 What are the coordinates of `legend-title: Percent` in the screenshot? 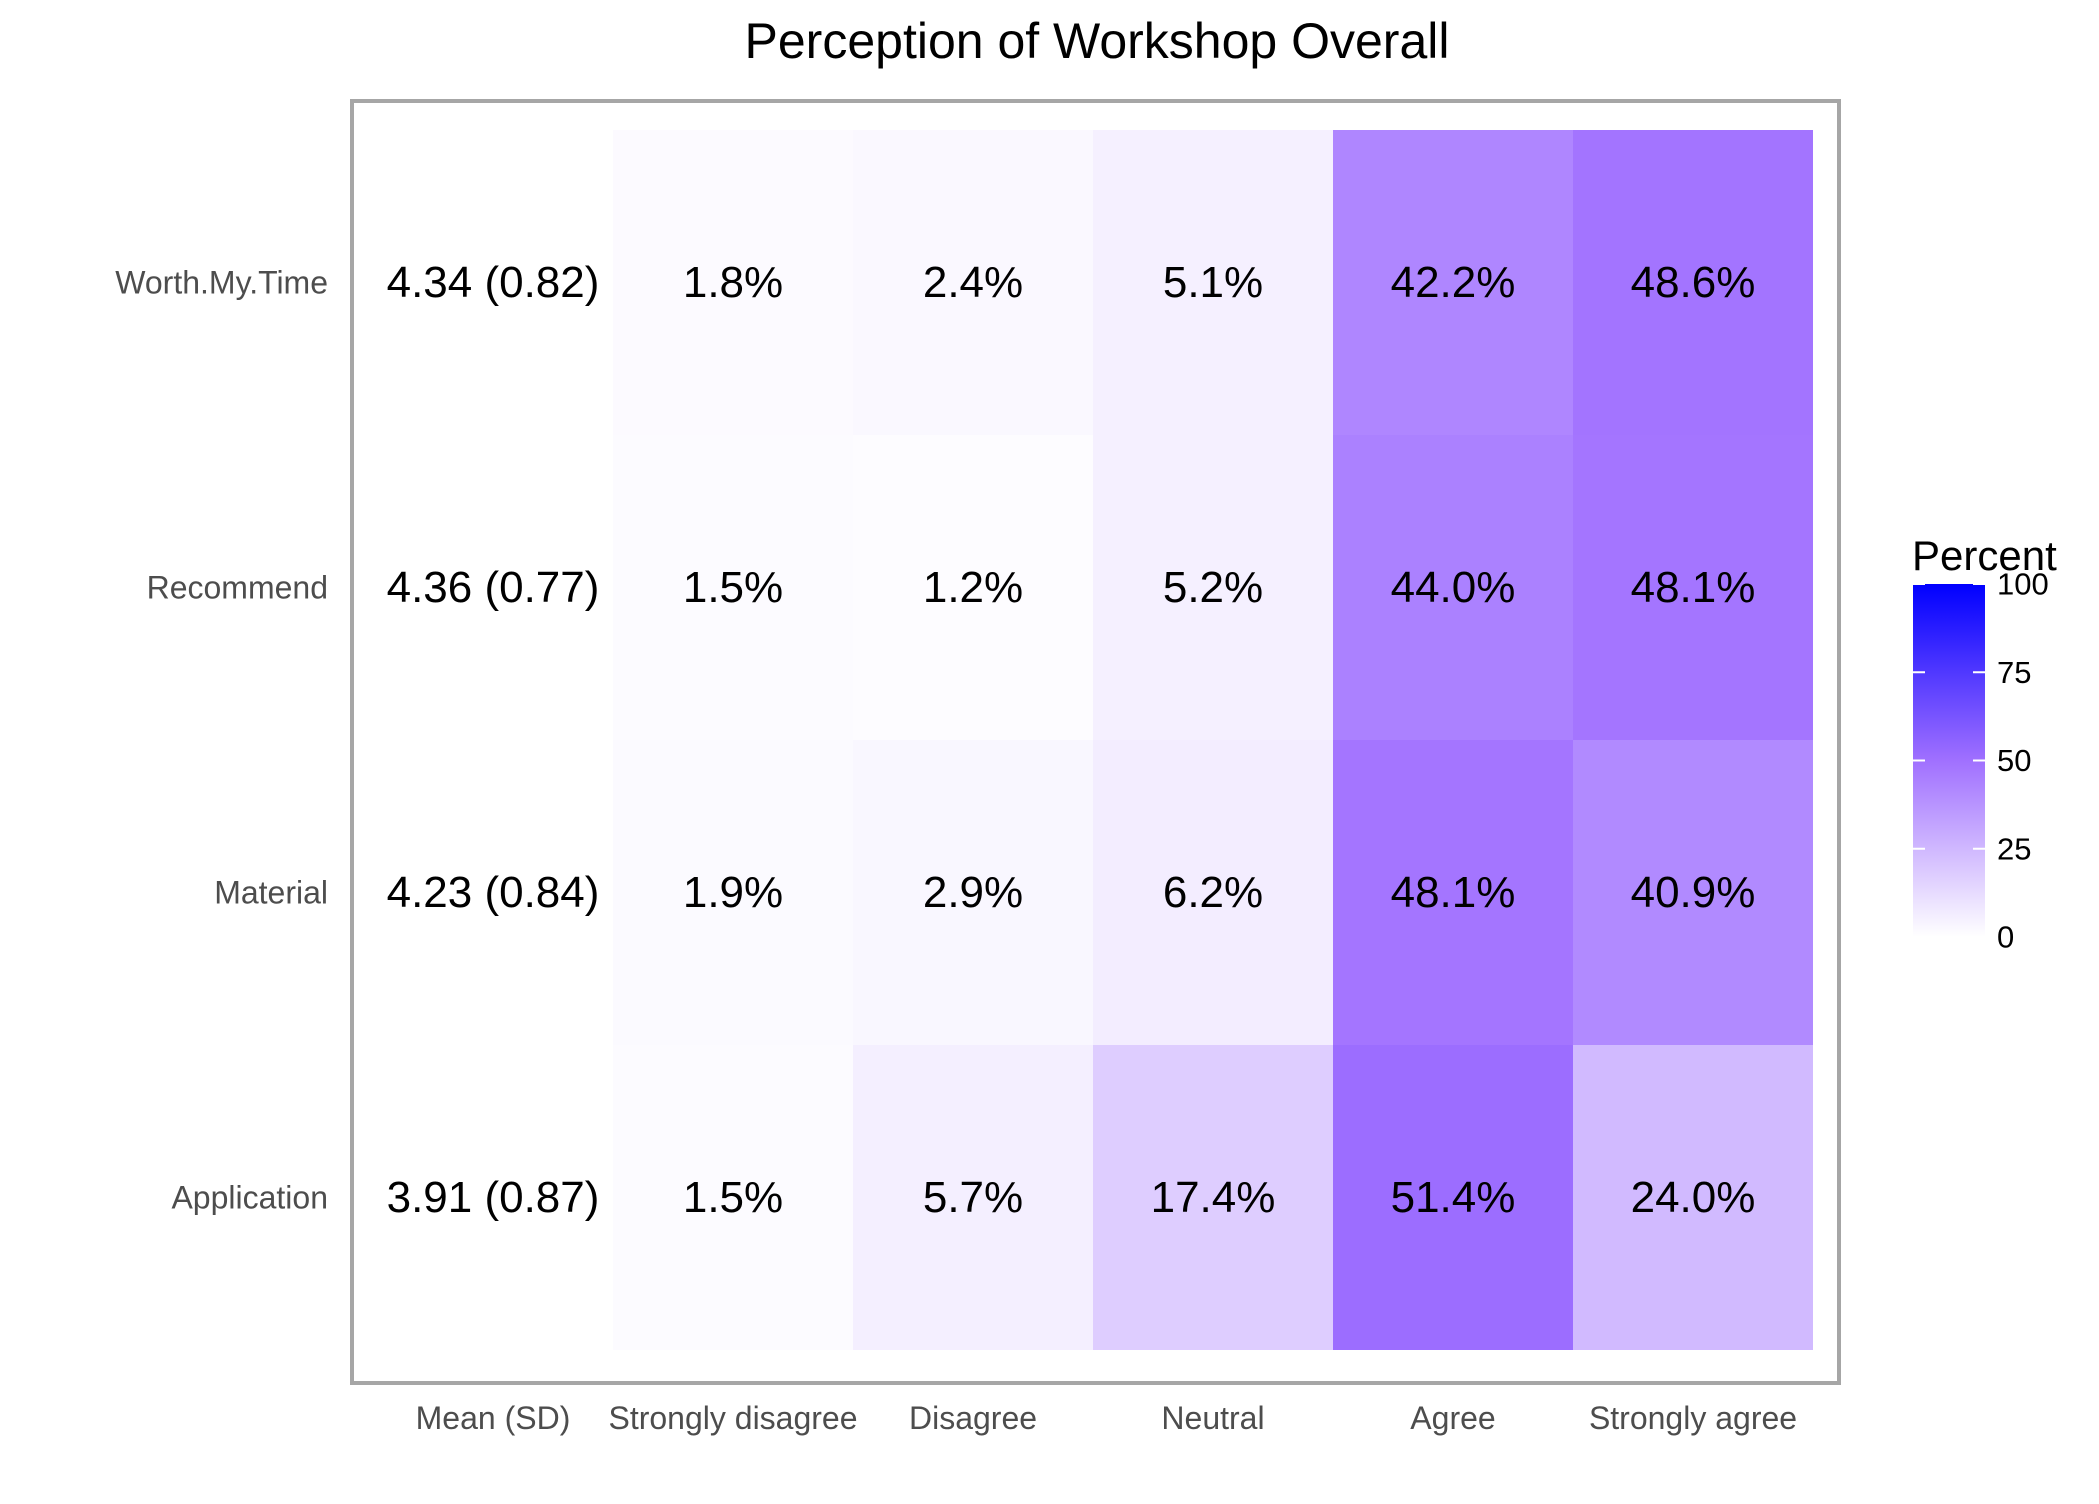 It's located at (1984, 555).